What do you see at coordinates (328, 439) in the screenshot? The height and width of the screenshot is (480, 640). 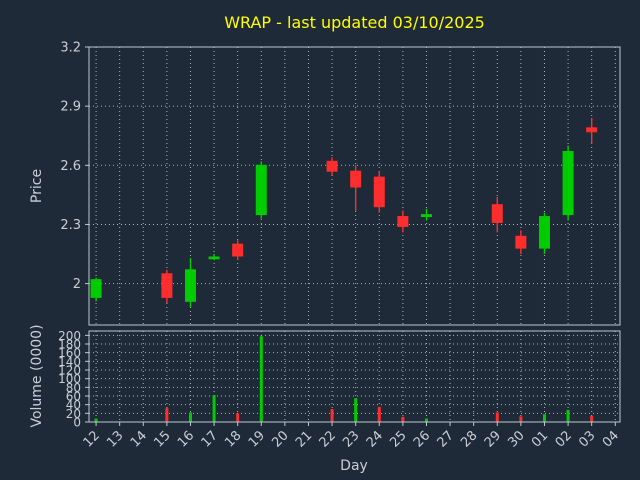 I see `day-tick-label: 22` at bounding box center [328, 439].